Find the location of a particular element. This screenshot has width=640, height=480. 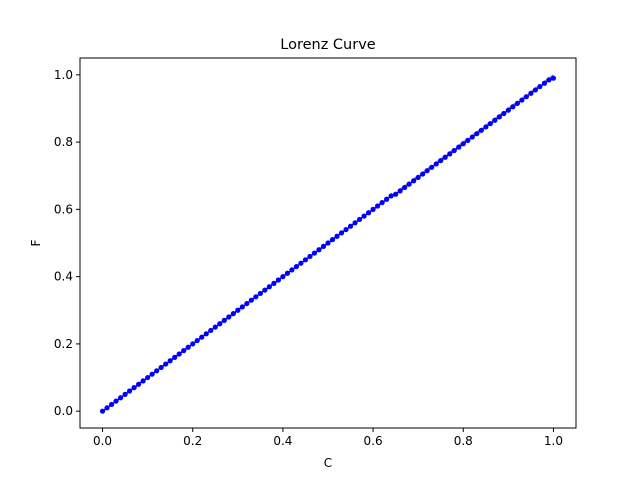

y-tick-label: 0.4 is located at coordinates (63, 277).